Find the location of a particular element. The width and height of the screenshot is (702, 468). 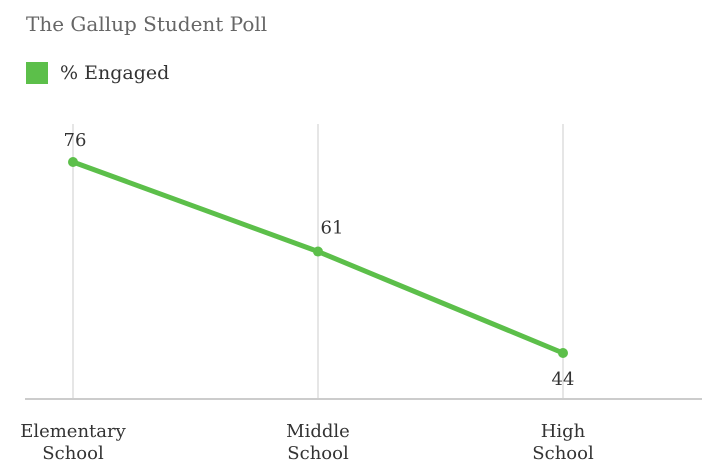

x-tick-label-0: Elementary School is located at coordinates (73, 442).